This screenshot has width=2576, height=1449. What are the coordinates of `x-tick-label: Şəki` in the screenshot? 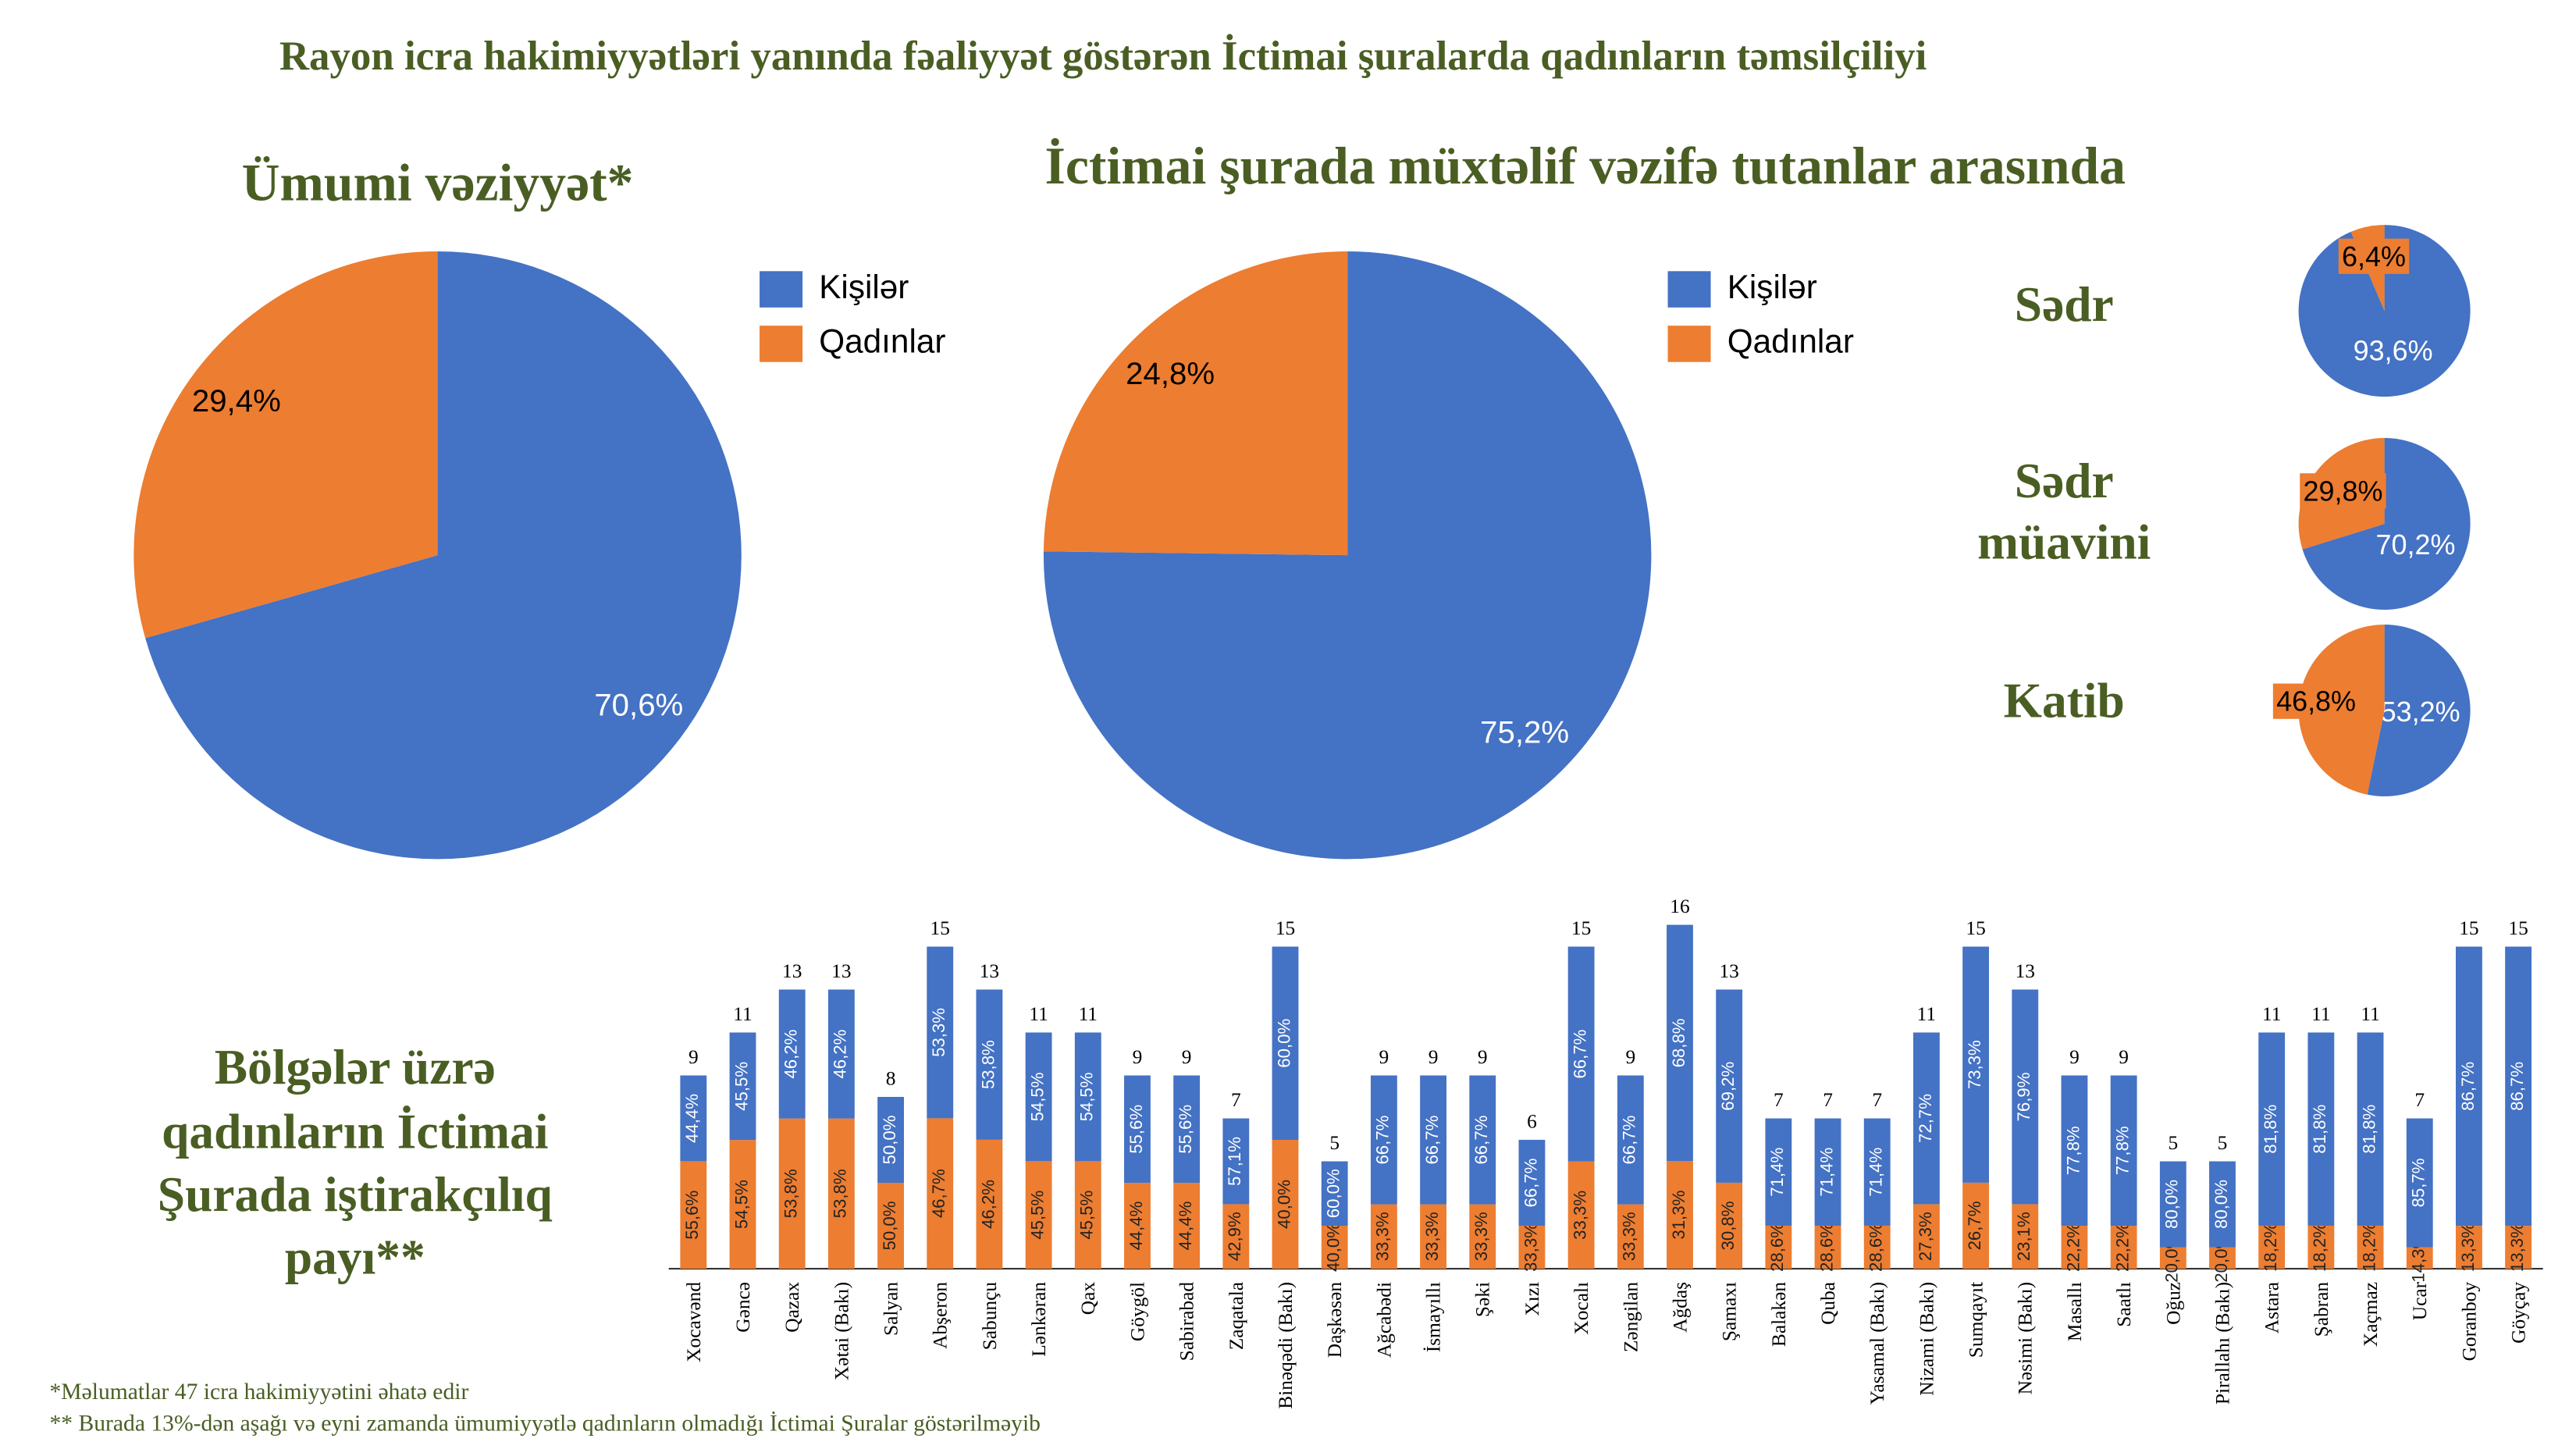 It's located at (1483, 1299).